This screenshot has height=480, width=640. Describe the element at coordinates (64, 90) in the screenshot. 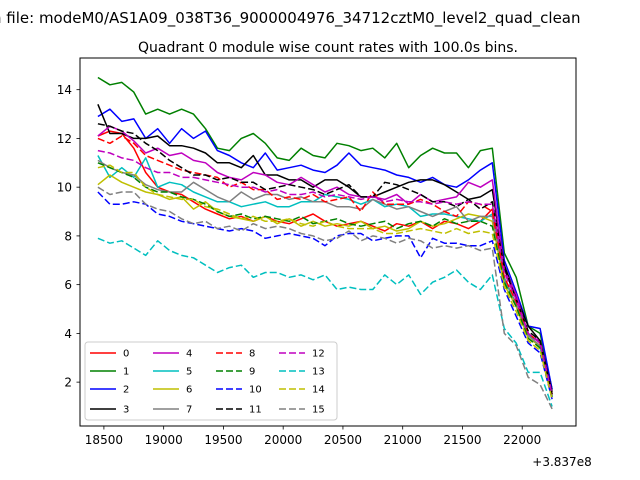

I see `y-tick-label: 14` at that location.